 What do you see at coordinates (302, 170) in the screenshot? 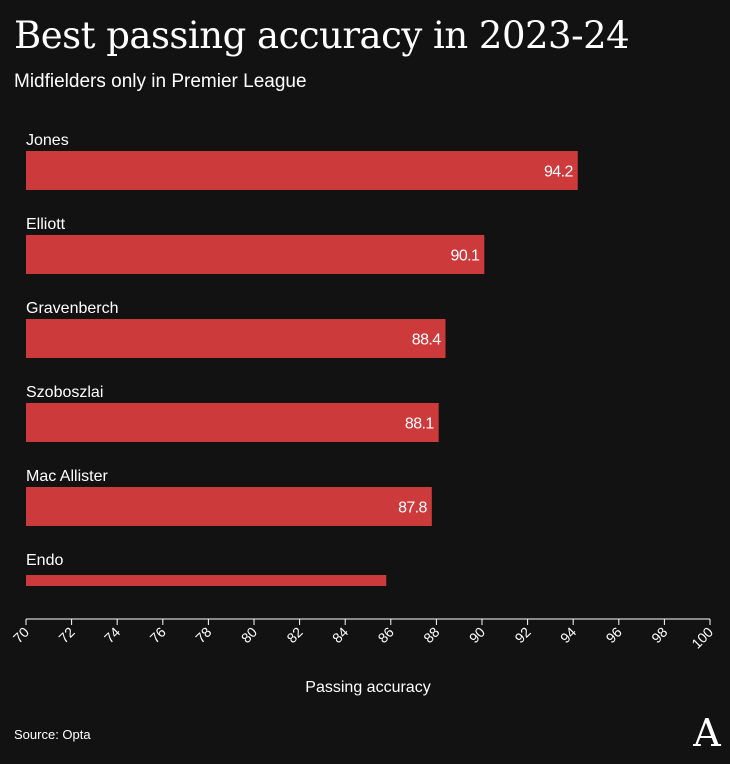
I see `bar-jones` at bounding box center [302, 170].